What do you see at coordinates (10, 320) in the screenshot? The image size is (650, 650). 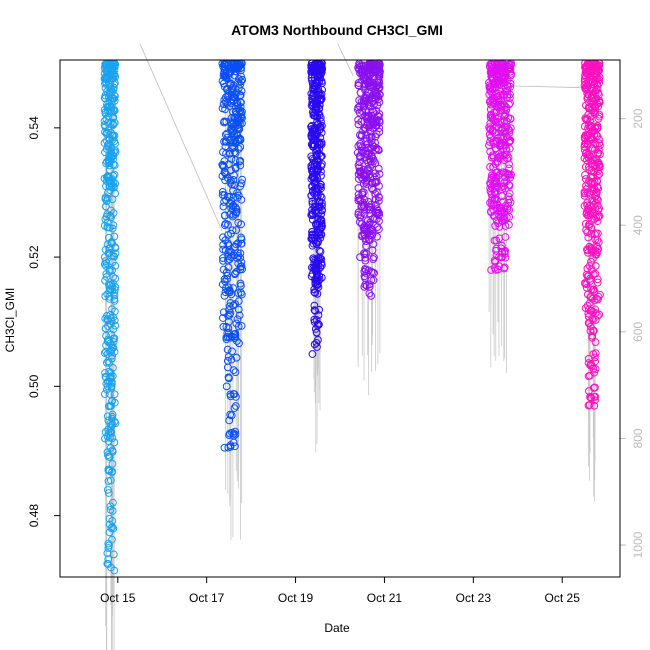 I see `y-axis-label: CH3Cl_GMI` at bounding box center [10, 320].